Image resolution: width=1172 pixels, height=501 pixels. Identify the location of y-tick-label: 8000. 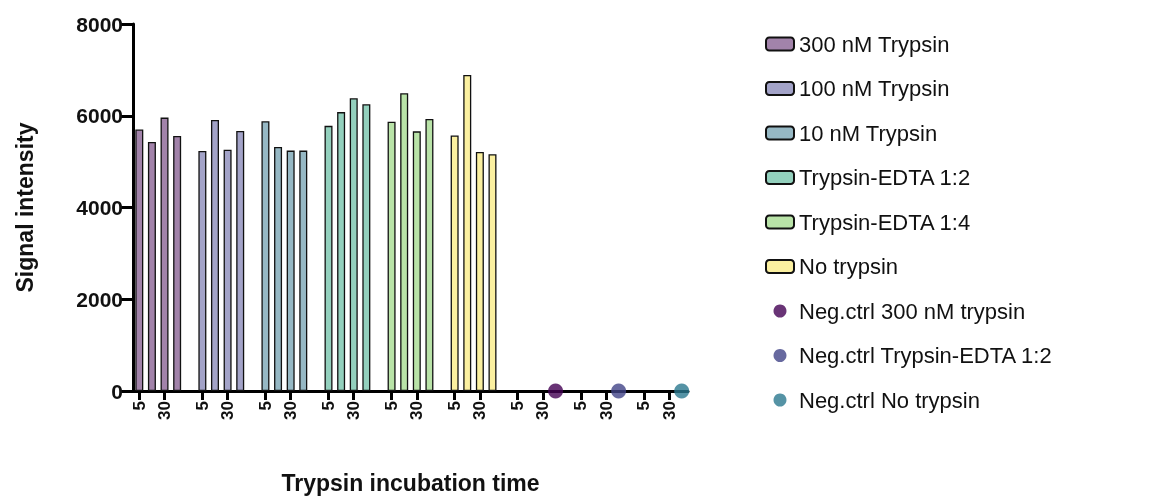
(99, 24).